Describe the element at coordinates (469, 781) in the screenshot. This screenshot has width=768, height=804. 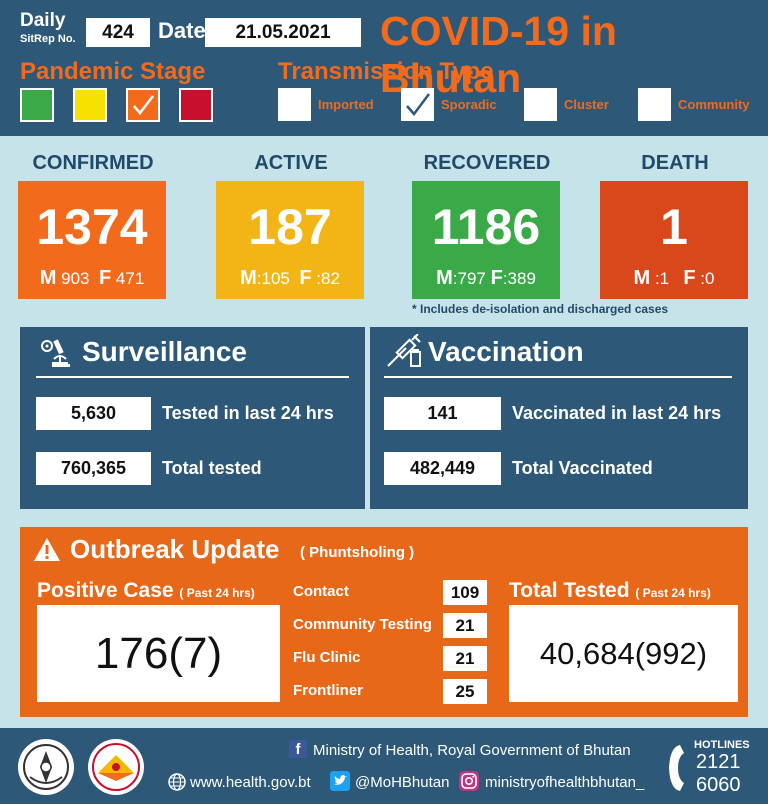
I see `instagram-icon` at that location.